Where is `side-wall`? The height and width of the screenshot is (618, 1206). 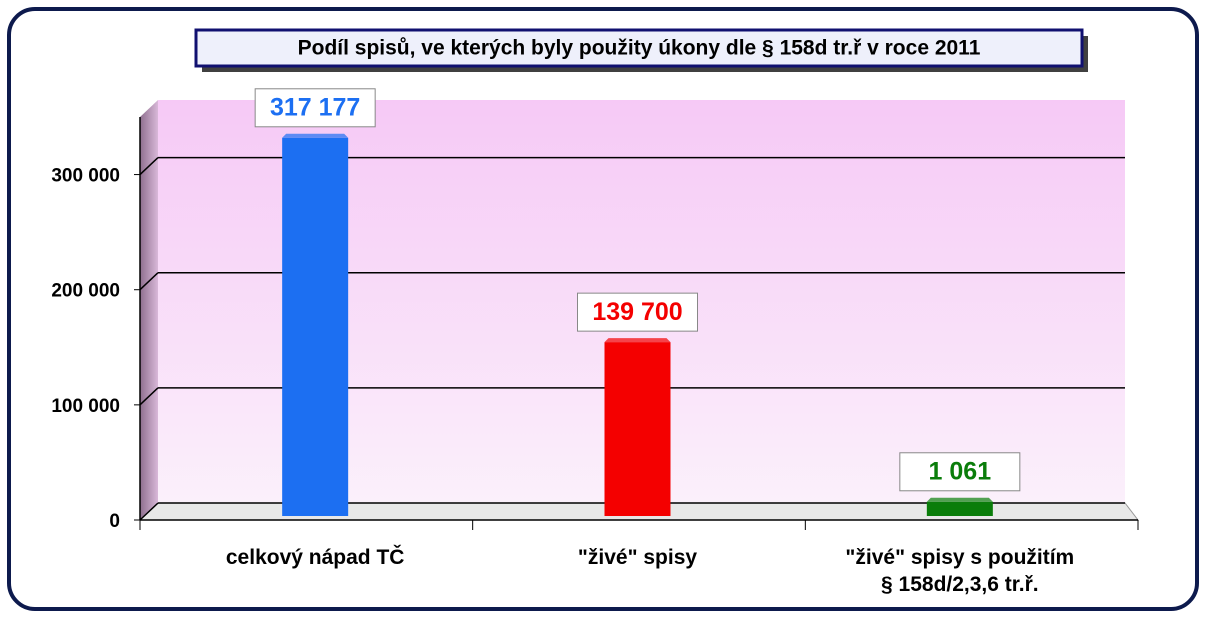 side-wall is located at coordinates (149, 310).